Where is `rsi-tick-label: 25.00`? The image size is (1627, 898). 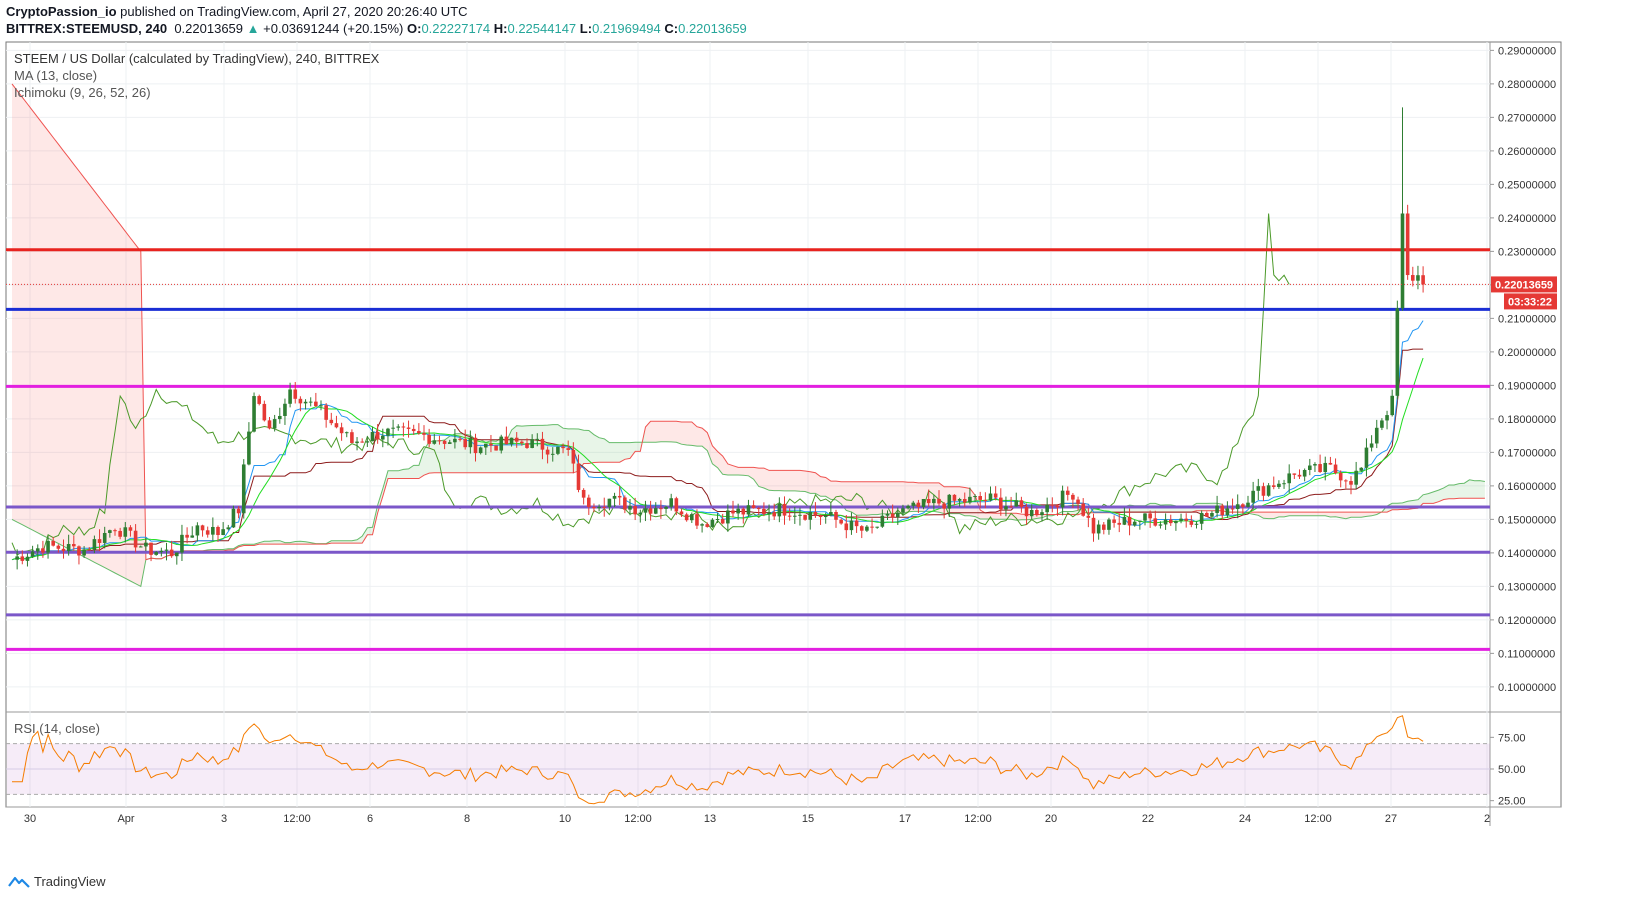
rsi-tick-label: 25.00 is located at coordinates (1512, 802).